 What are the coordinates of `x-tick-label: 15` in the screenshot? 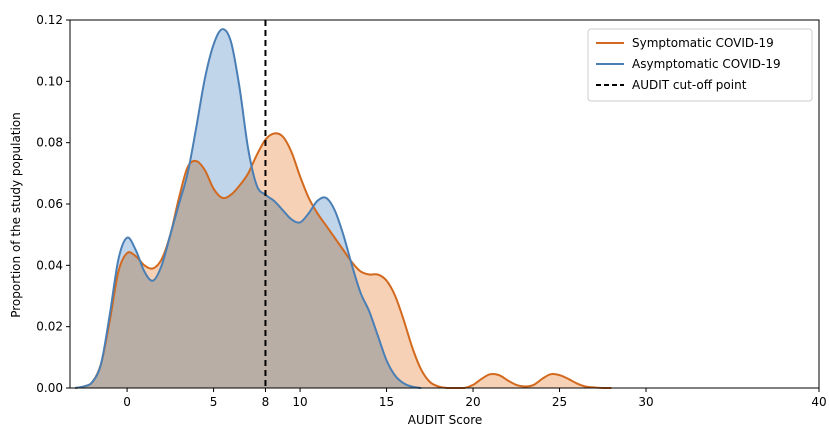 It's located at (386, 402).